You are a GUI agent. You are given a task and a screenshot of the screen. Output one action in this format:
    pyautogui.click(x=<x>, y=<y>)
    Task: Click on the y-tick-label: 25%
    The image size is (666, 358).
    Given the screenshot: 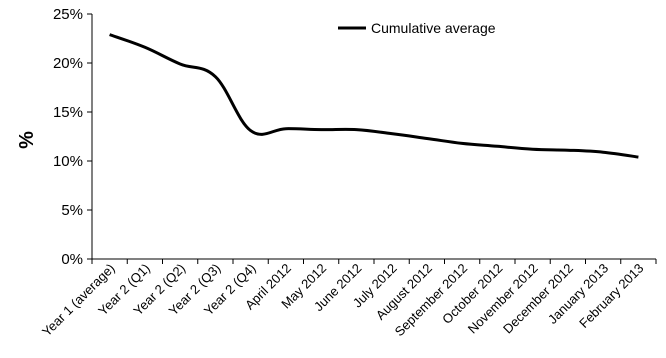 What is the action you would take?
    pyautogui.click(x=68, y=14)
    